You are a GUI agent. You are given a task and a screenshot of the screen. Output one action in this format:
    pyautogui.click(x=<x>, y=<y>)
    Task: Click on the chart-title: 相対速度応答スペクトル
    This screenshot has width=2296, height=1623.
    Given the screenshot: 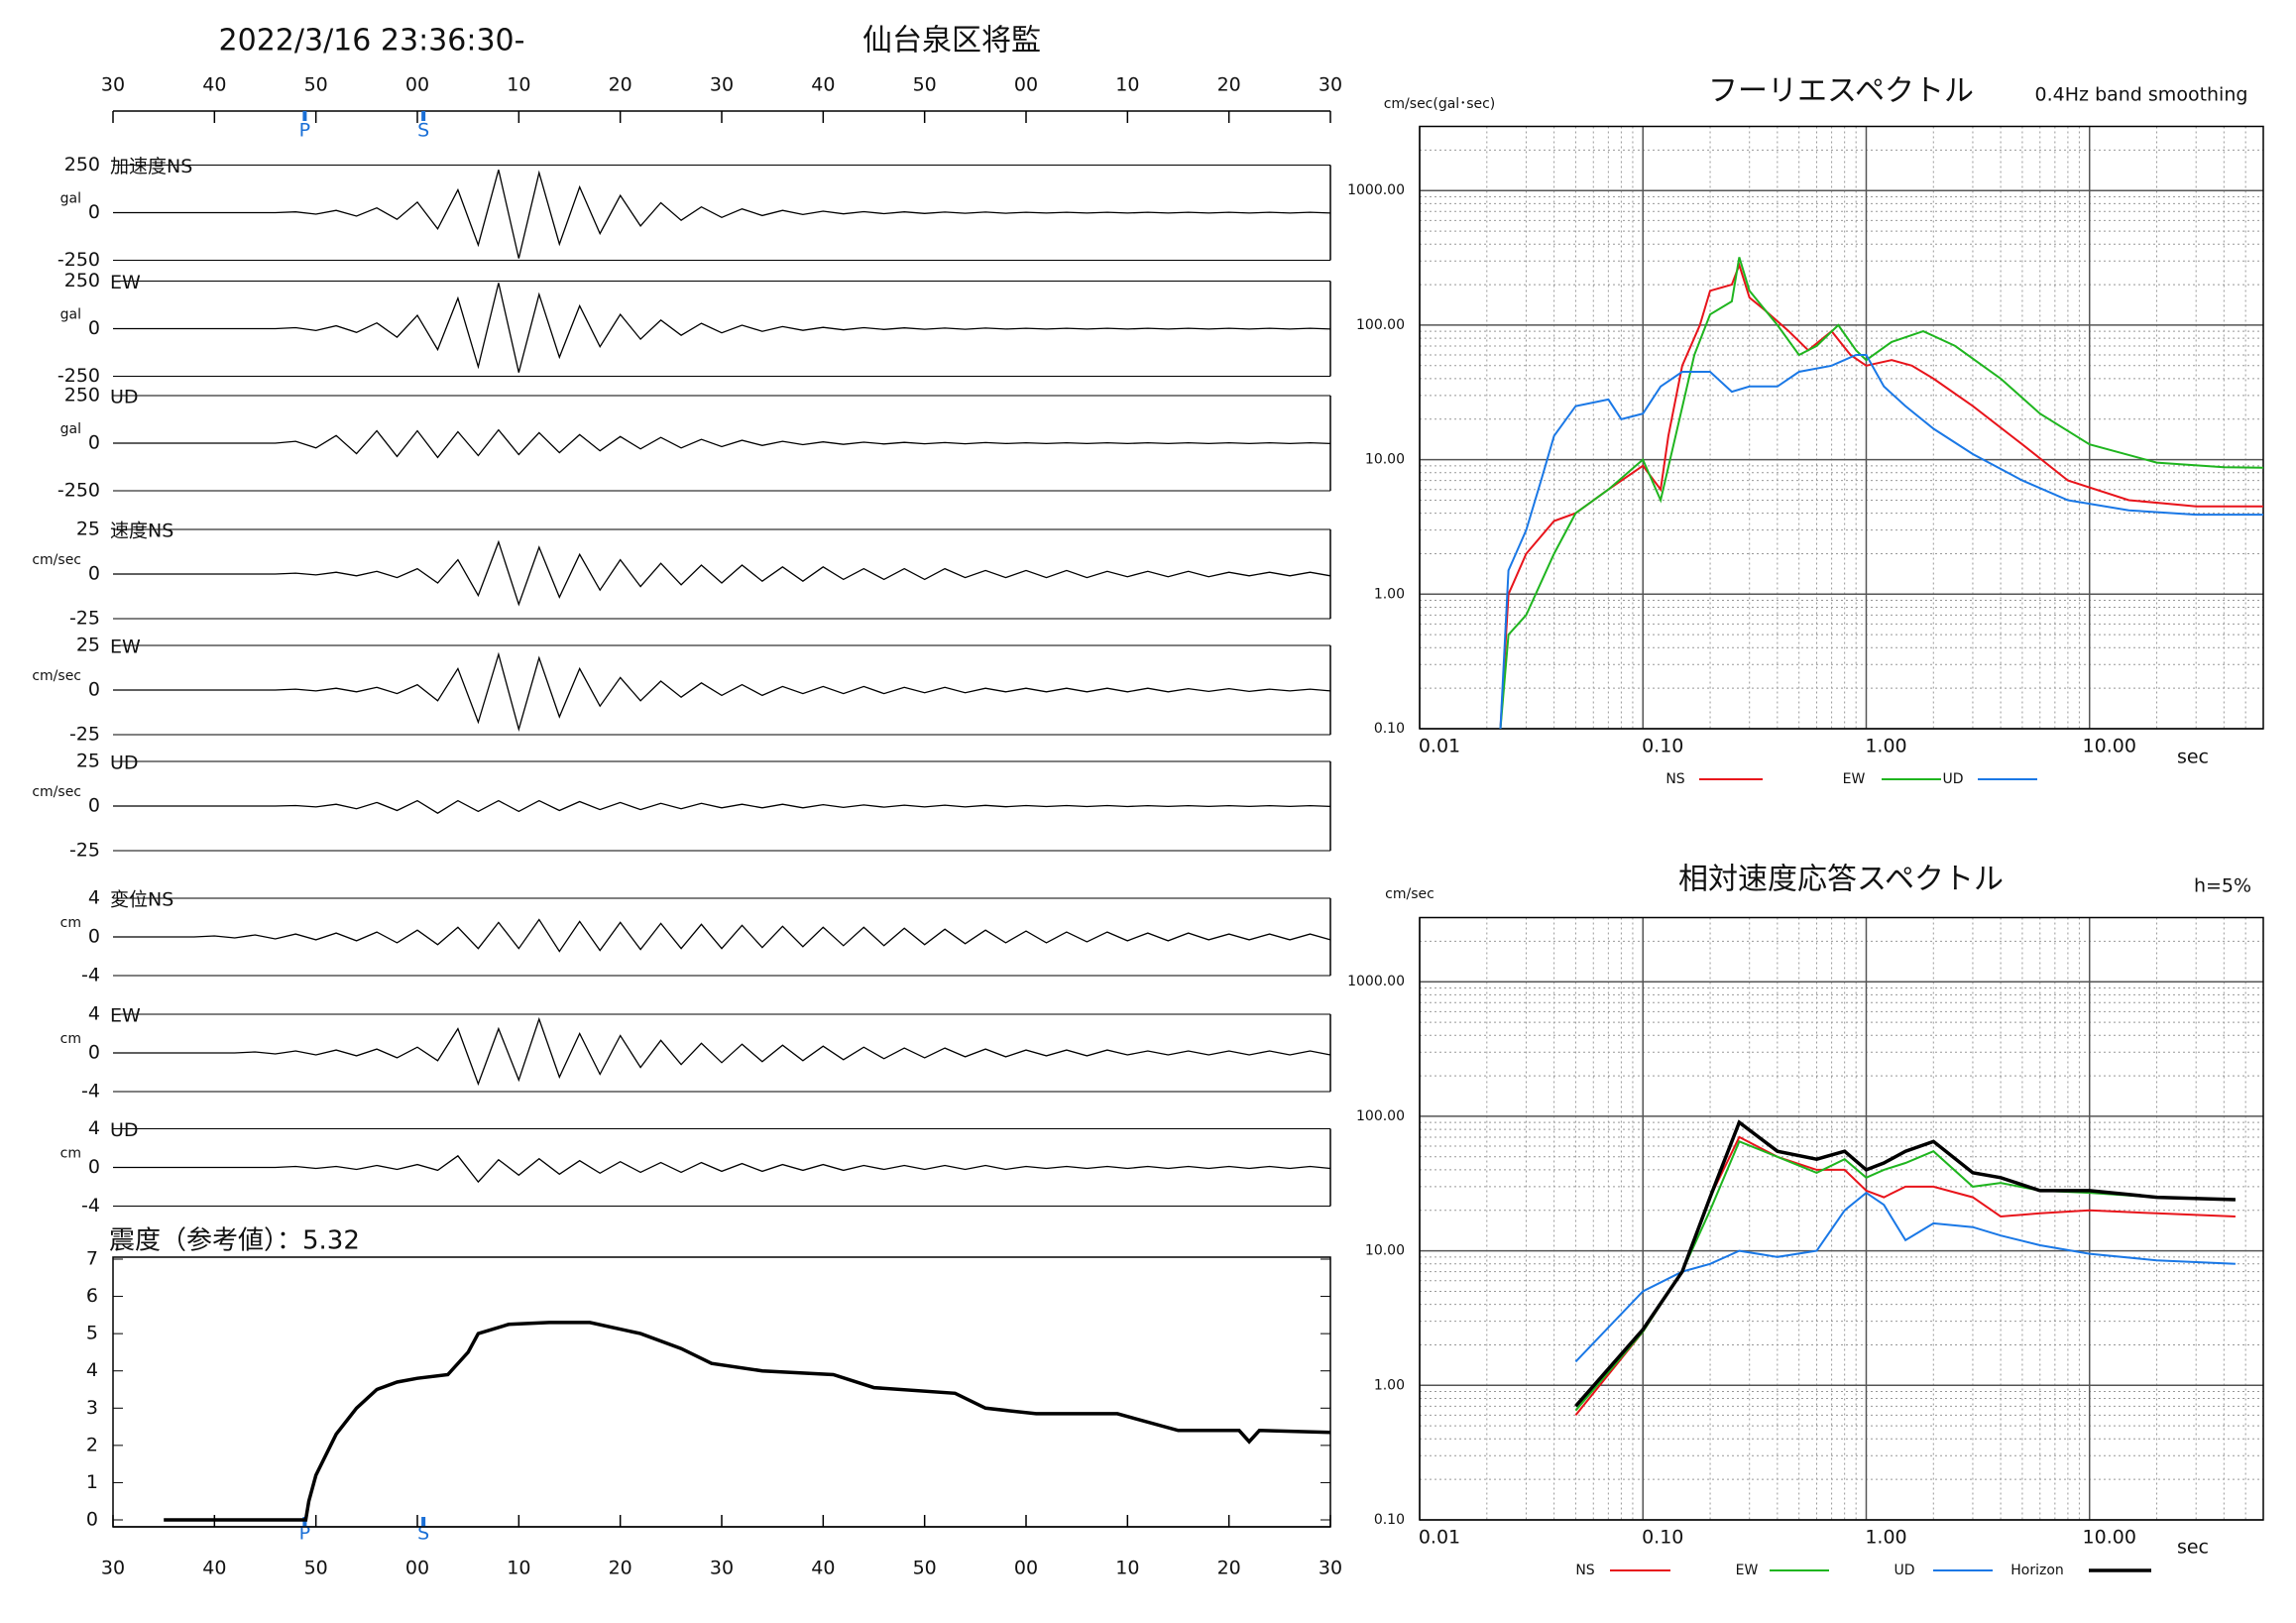 What is the action you would take?
    pyautogui.click(x=1841, y=880)
    